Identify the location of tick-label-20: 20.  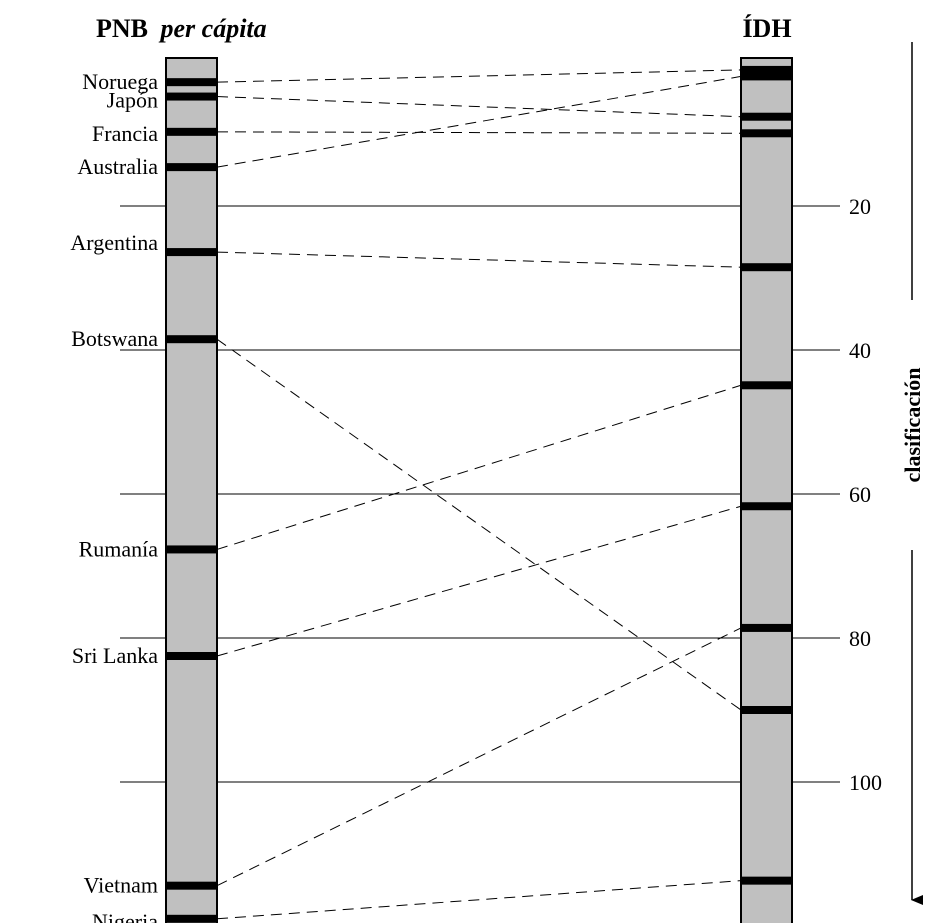
(860, 206).